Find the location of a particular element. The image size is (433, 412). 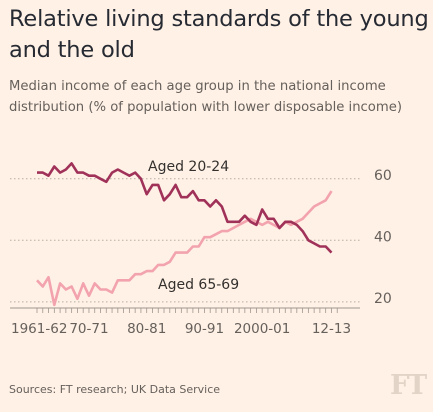

y-tick-label: 40 is located at coordinates (383, 237).